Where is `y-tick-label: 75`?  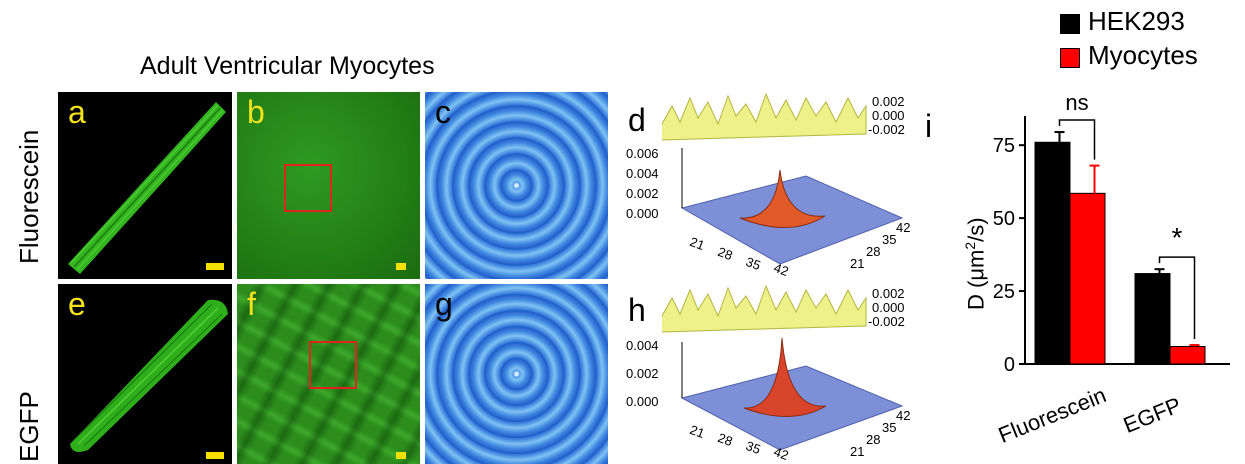 y-tick-label: 75 is located at coordinates (1004, 146).